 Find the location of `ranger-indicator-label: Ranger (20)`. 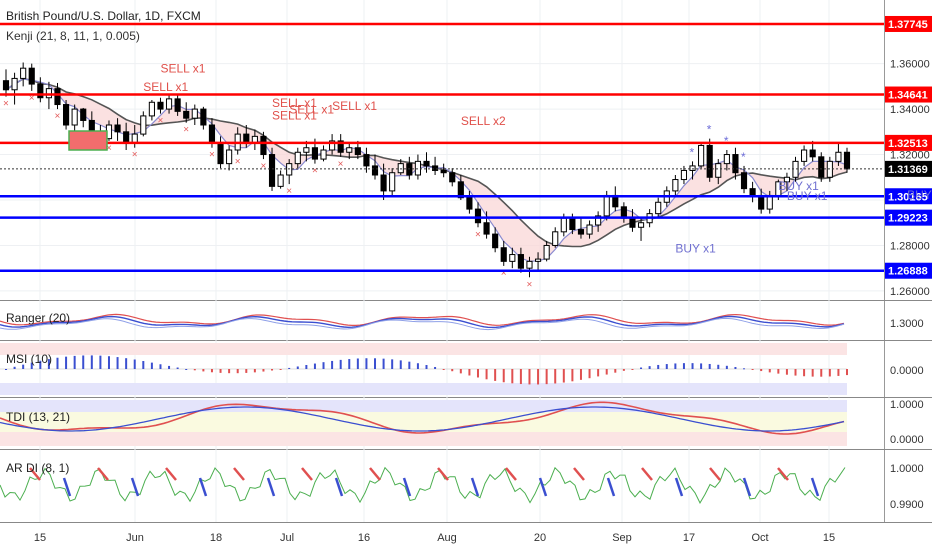

ranger-indicator-label: Ranger (20) is located at coordinates (38, 318).